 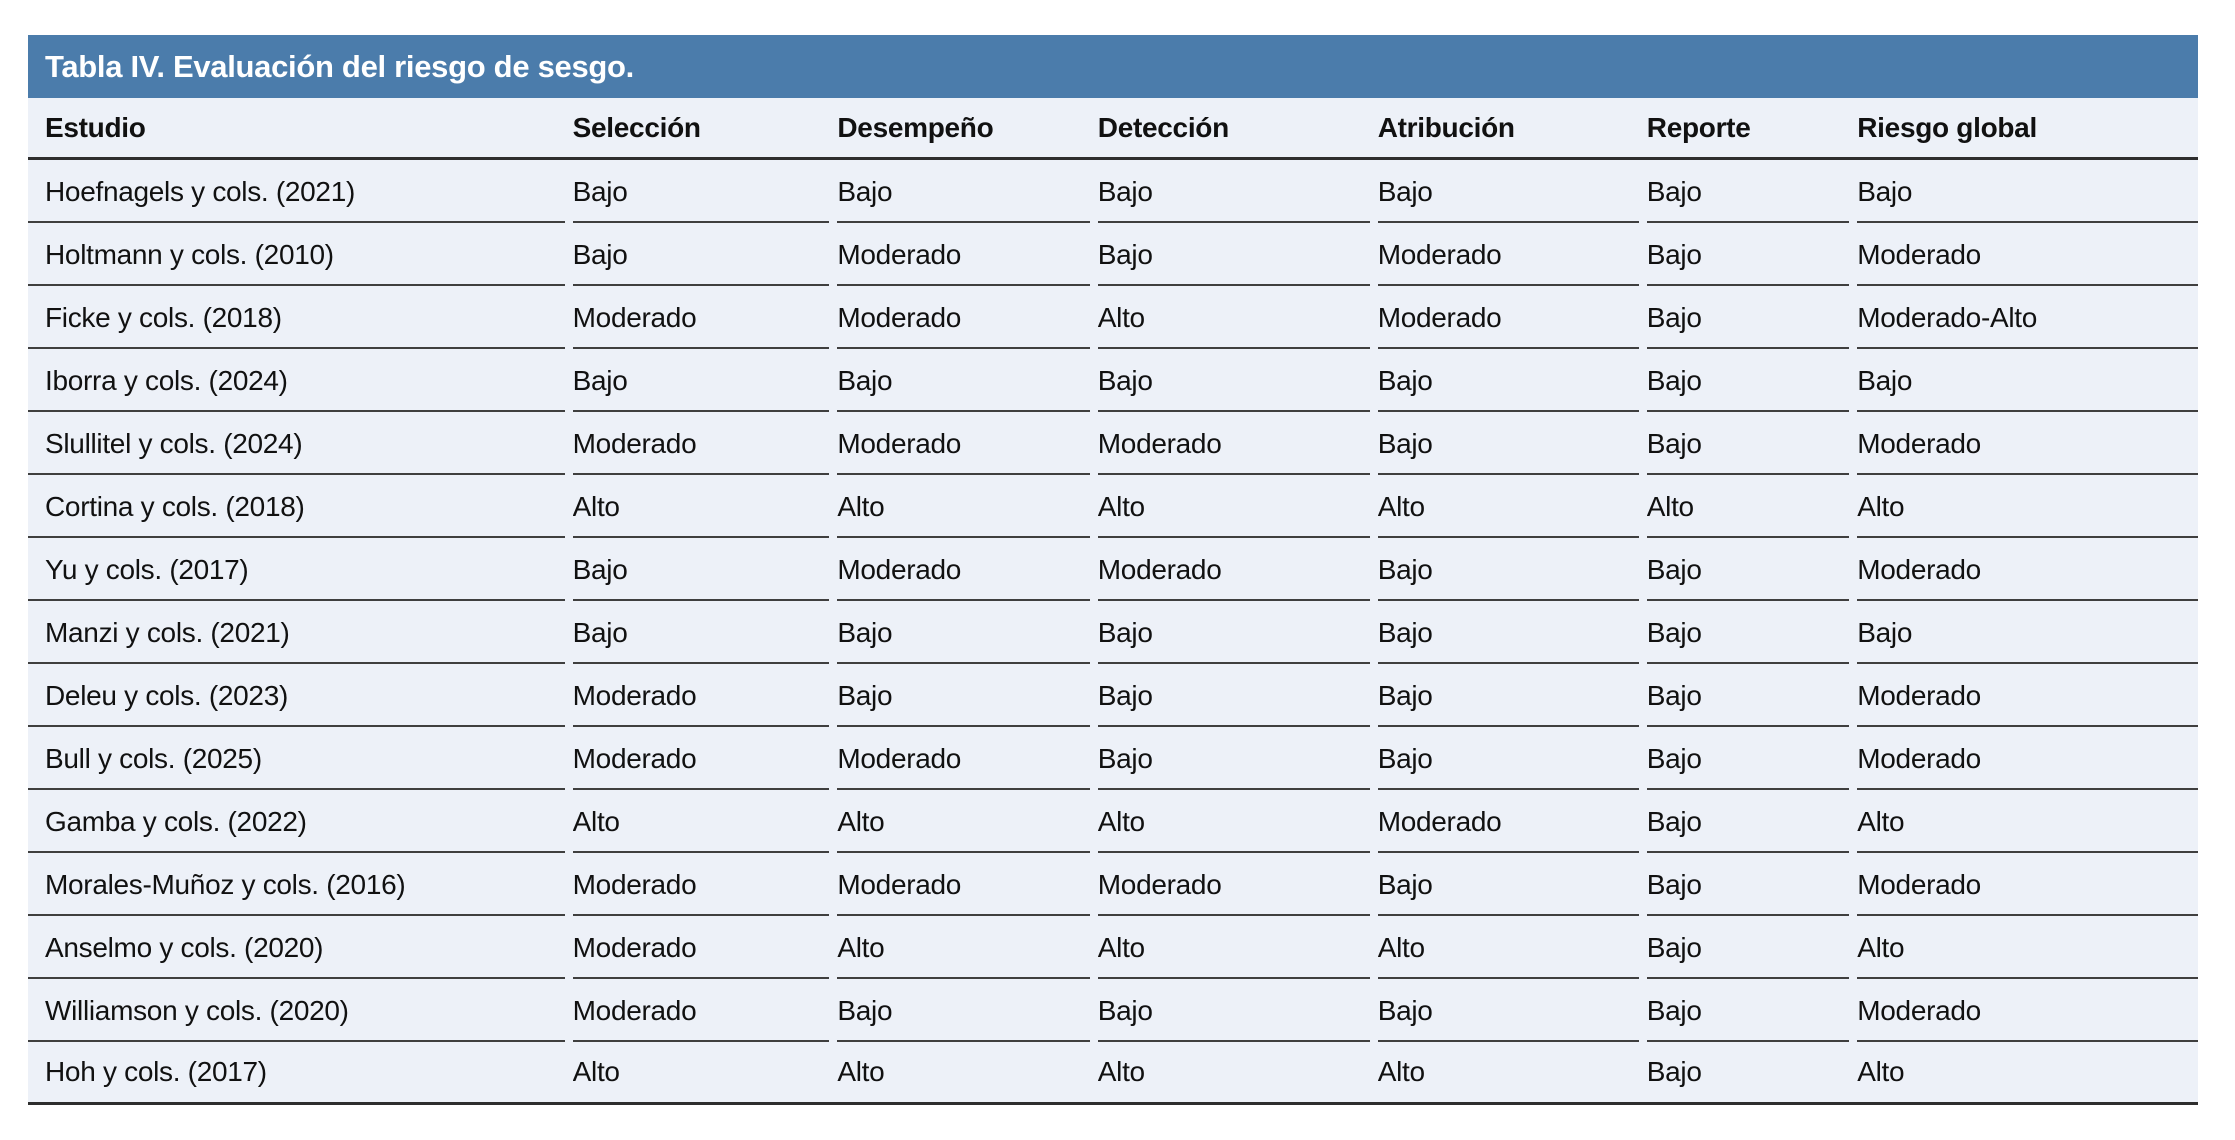 What do you see at coordinates (300, 821) in the screenshot?
I see `study-name-cell: Gamba y cols. (2022)` at bounding box center [300, 821].